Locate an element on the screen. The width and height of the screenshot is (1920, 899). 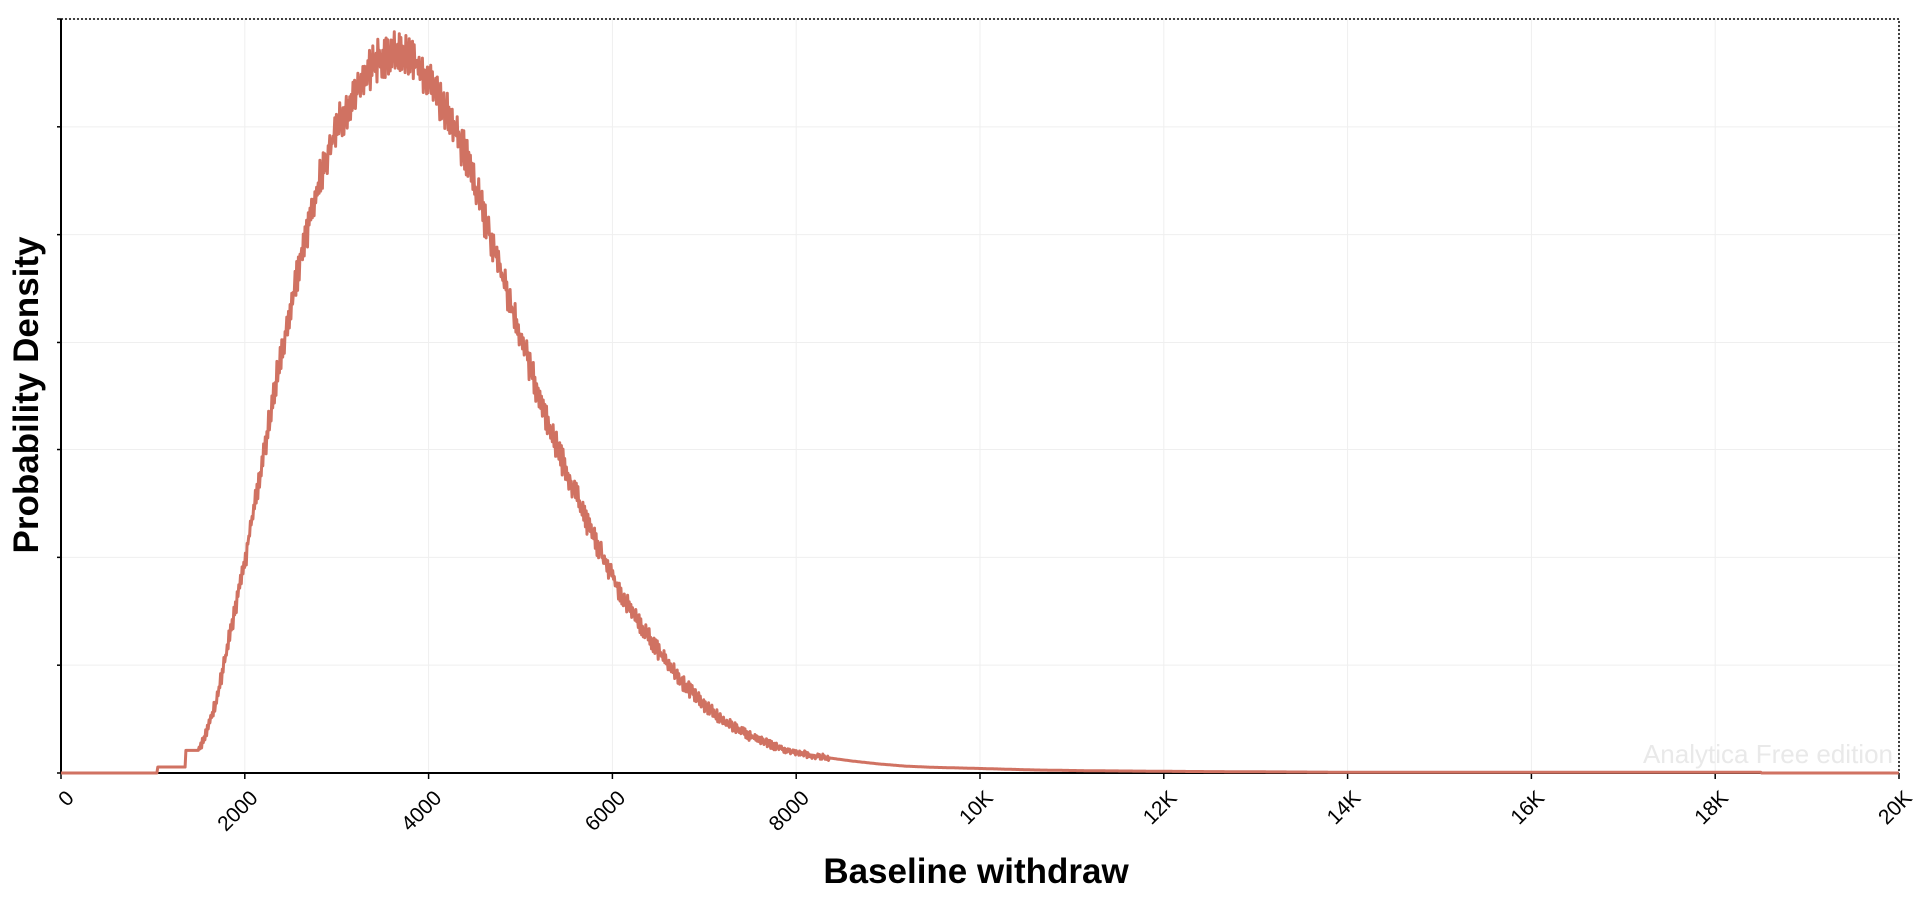
watermark-text: Analytica Free edition is located at coordinates (1768, 754).